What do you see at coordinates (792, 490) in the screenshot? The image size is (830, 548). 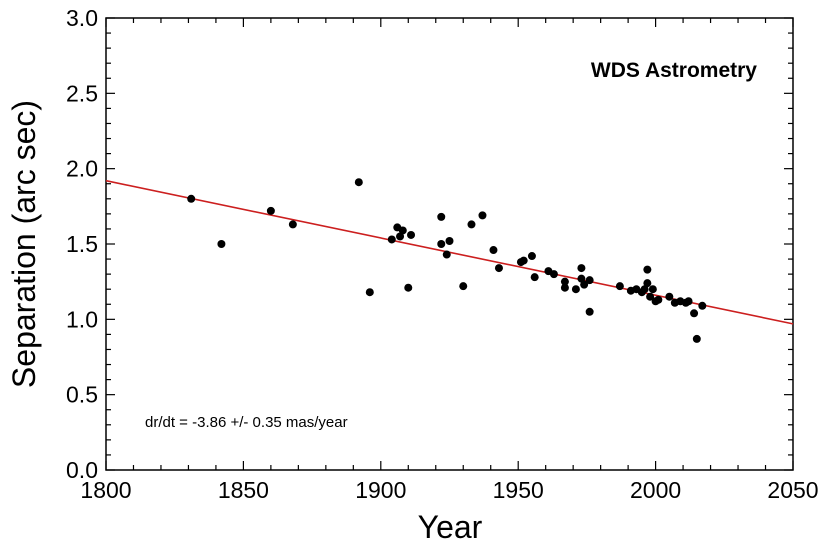 I see `x-tick-label: 2050` at bounding box center [792, 490].